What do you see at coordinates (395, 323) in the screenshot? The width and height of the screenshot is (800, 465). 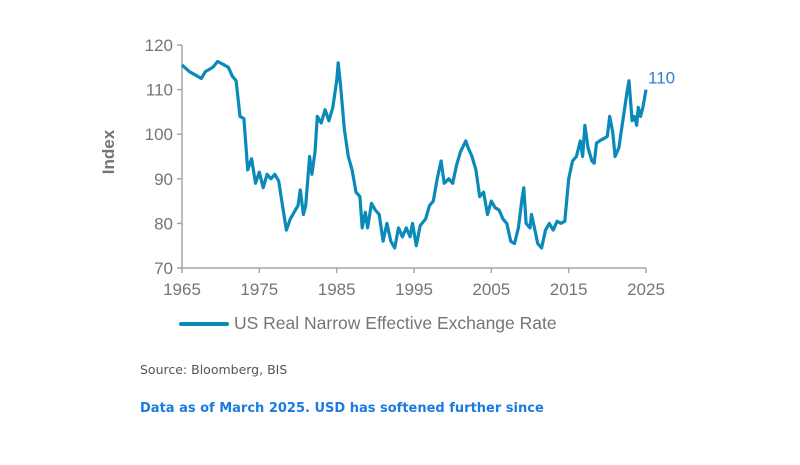 I see `legend-label: US Real Narrow Effective Exchange Rate` at bounding box center [395, 323].